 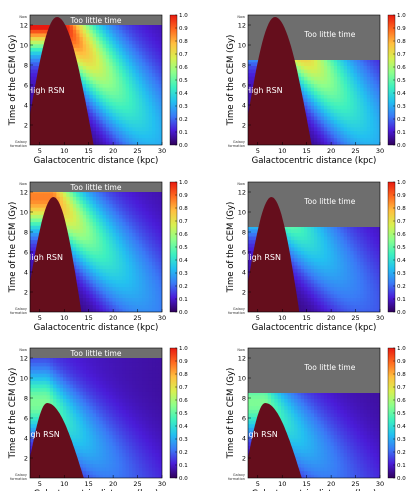 What do you see at coordinates (401, 120) in the screenshot?
I see `colorbar-tick-label: 0.2` at bounding box center [401, 120].